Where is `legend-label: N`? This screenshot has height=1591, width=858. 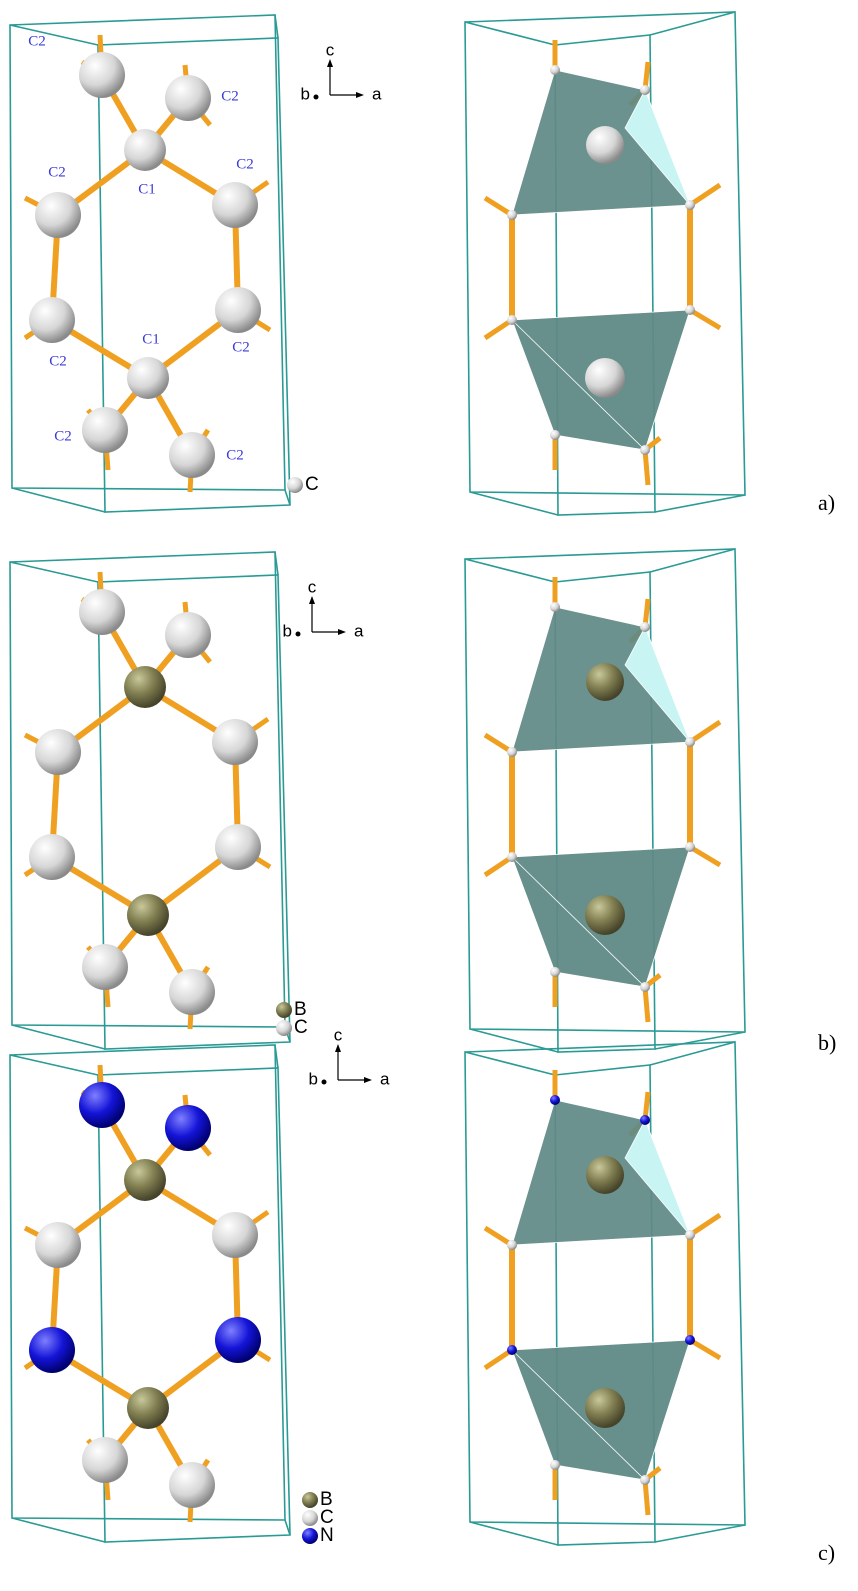 legend-label: N is located at coordinates (327, 1535).